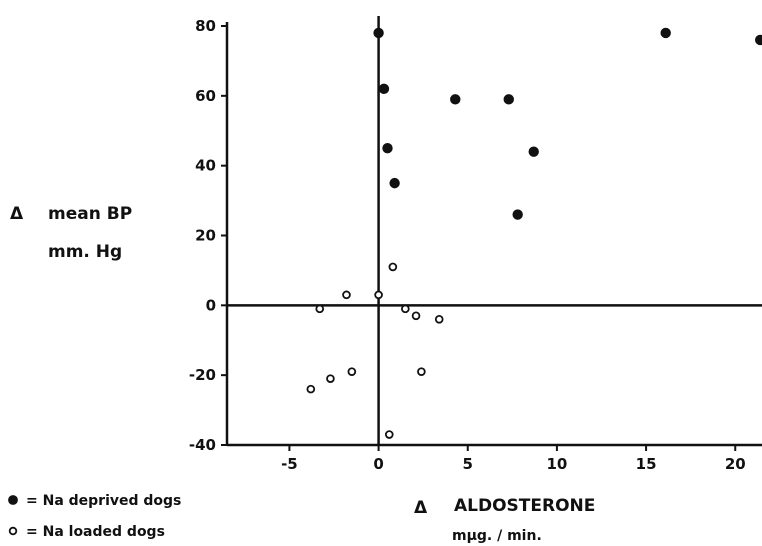  Describe the element at coordinates (17, 214) in the screenshot. I see `y-axis-delta-symbol: Δ` at that location.